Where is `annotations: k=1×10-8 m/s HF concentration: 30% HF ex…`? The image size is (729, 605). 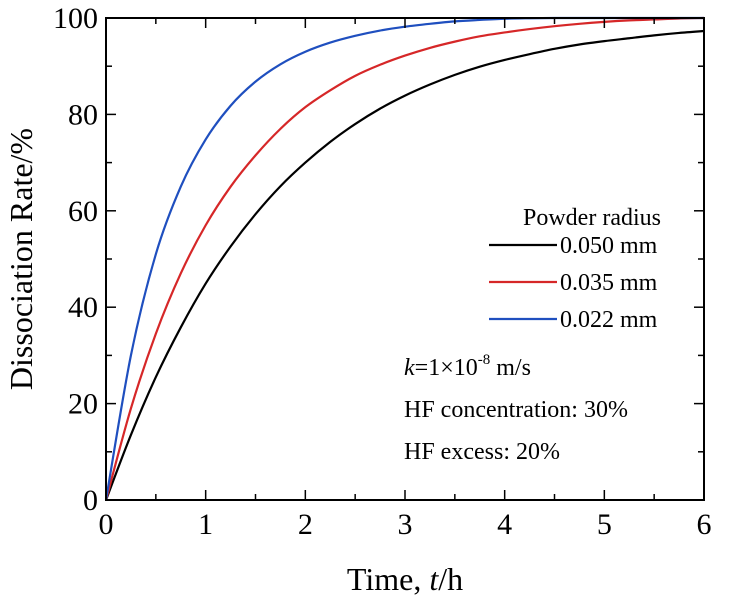 annotations: k=1×10-8 m/s HF concentration: 30% HF ex… is located at coordinates (516, 408).